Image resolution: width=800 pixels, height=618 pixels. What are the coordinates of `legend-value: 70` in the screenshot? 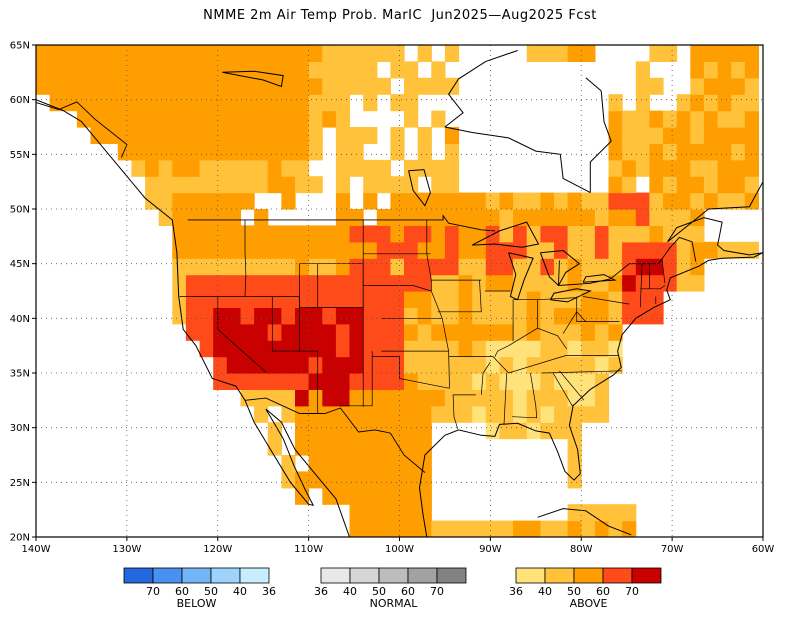 It's located at (632, 591).